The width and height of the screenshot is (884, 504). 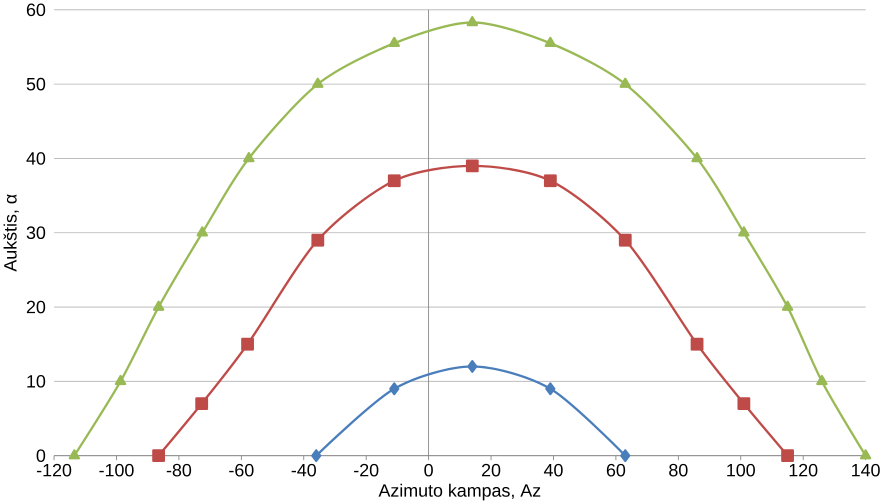 What do you see at coordinates (241, 470) in the screenshot?
I see `x-tick-label: -60` at bounding box center [241, 470].